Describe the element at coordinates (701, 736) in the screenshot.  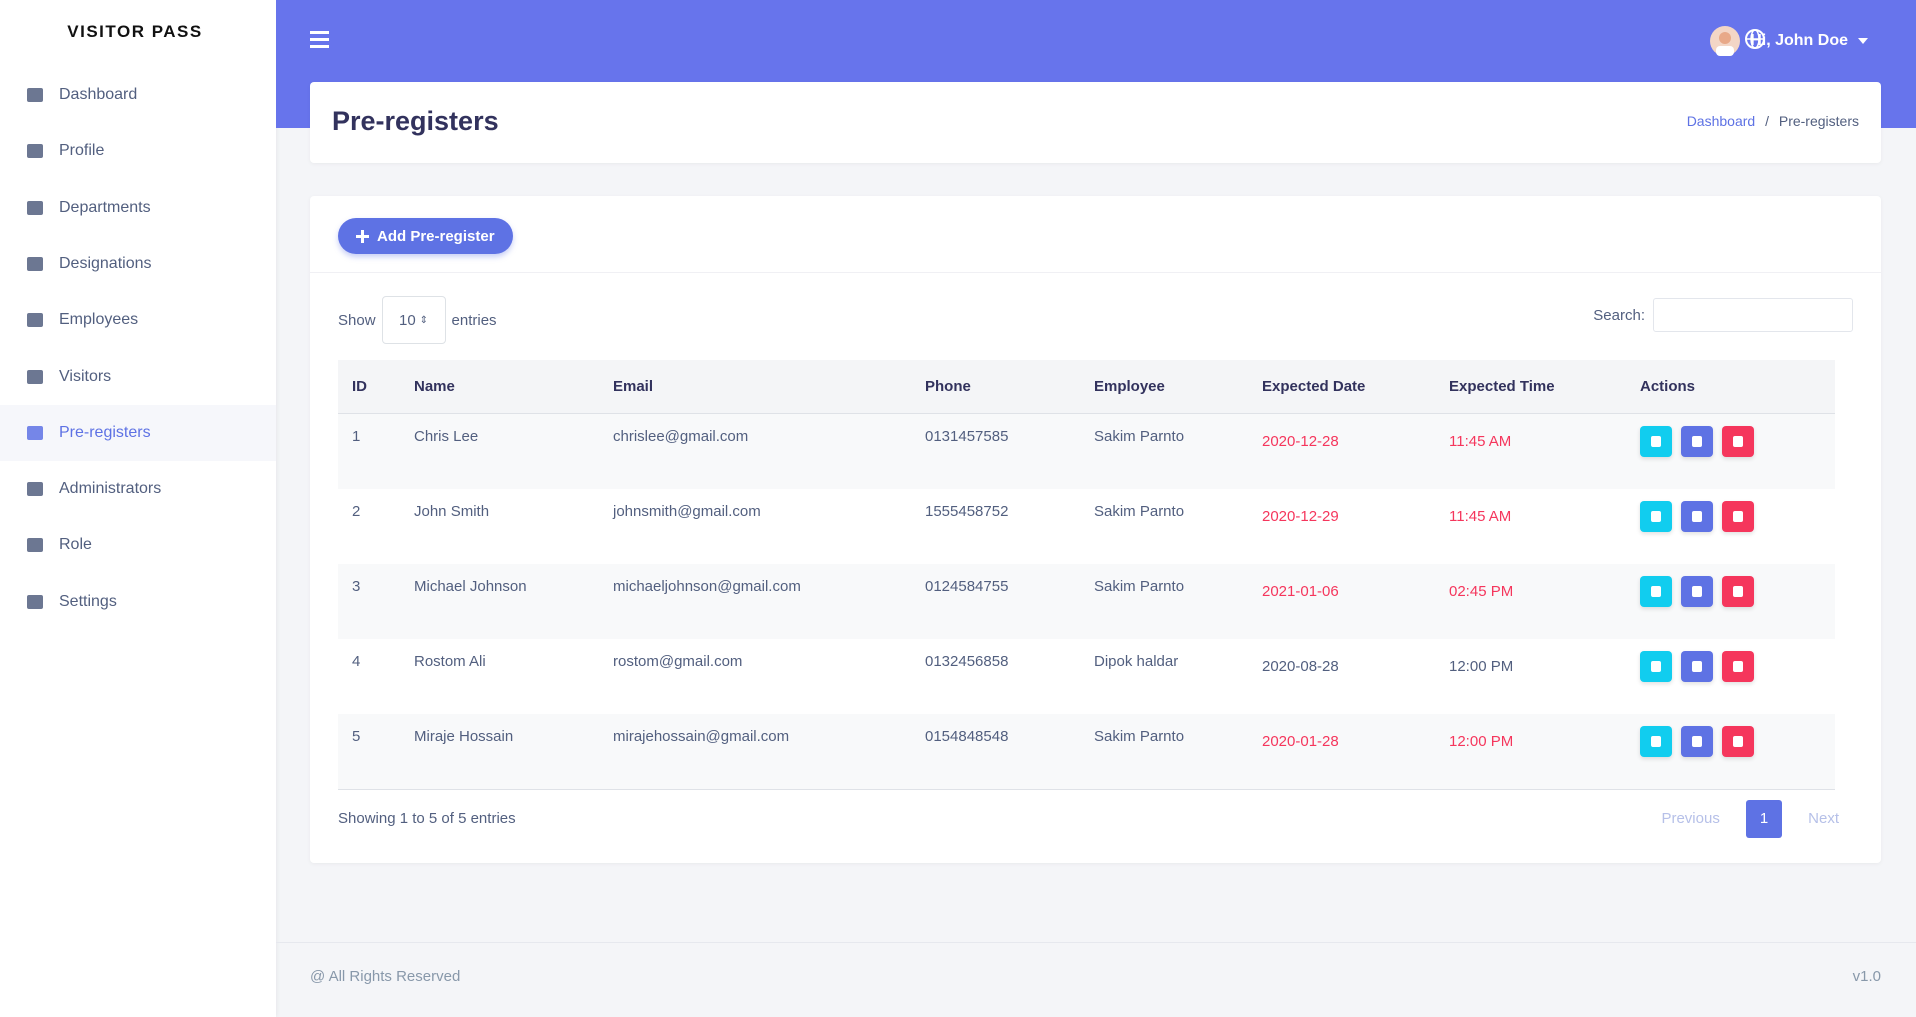
I see `cell: mirajehossain@gmail.com` at that location.